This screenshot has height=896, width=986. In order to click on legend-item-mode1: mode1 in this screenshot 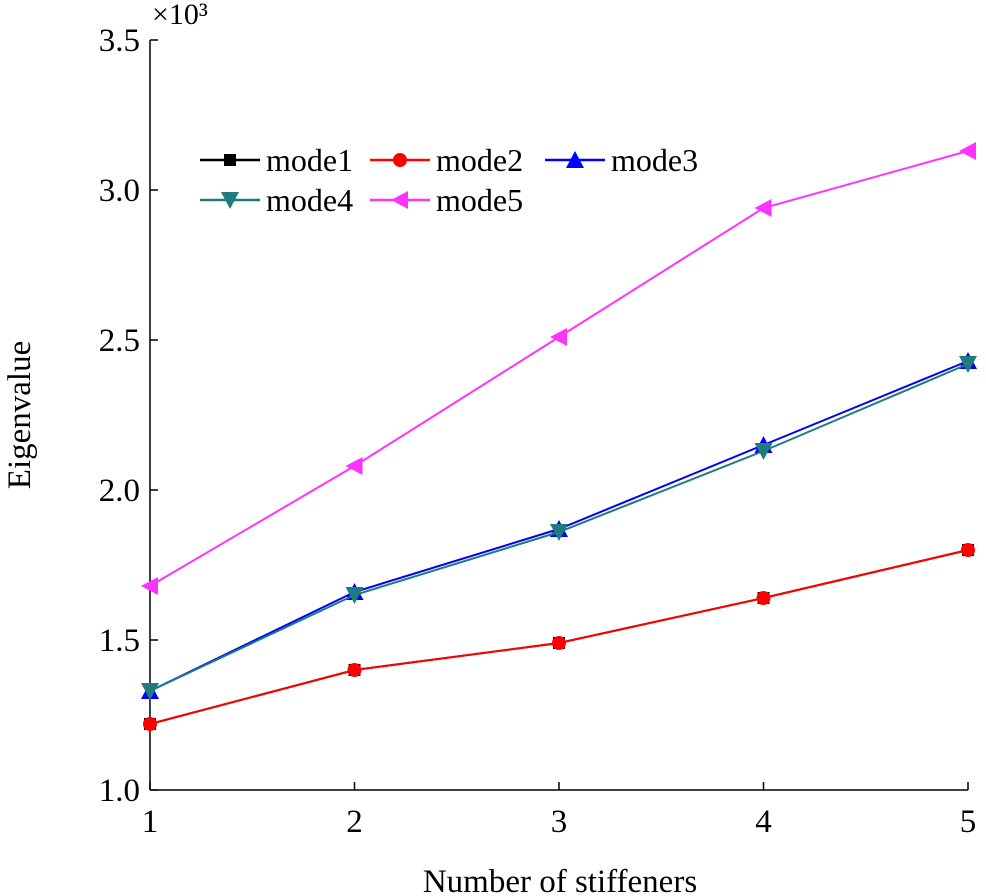, I will do `click(276, 160)`.